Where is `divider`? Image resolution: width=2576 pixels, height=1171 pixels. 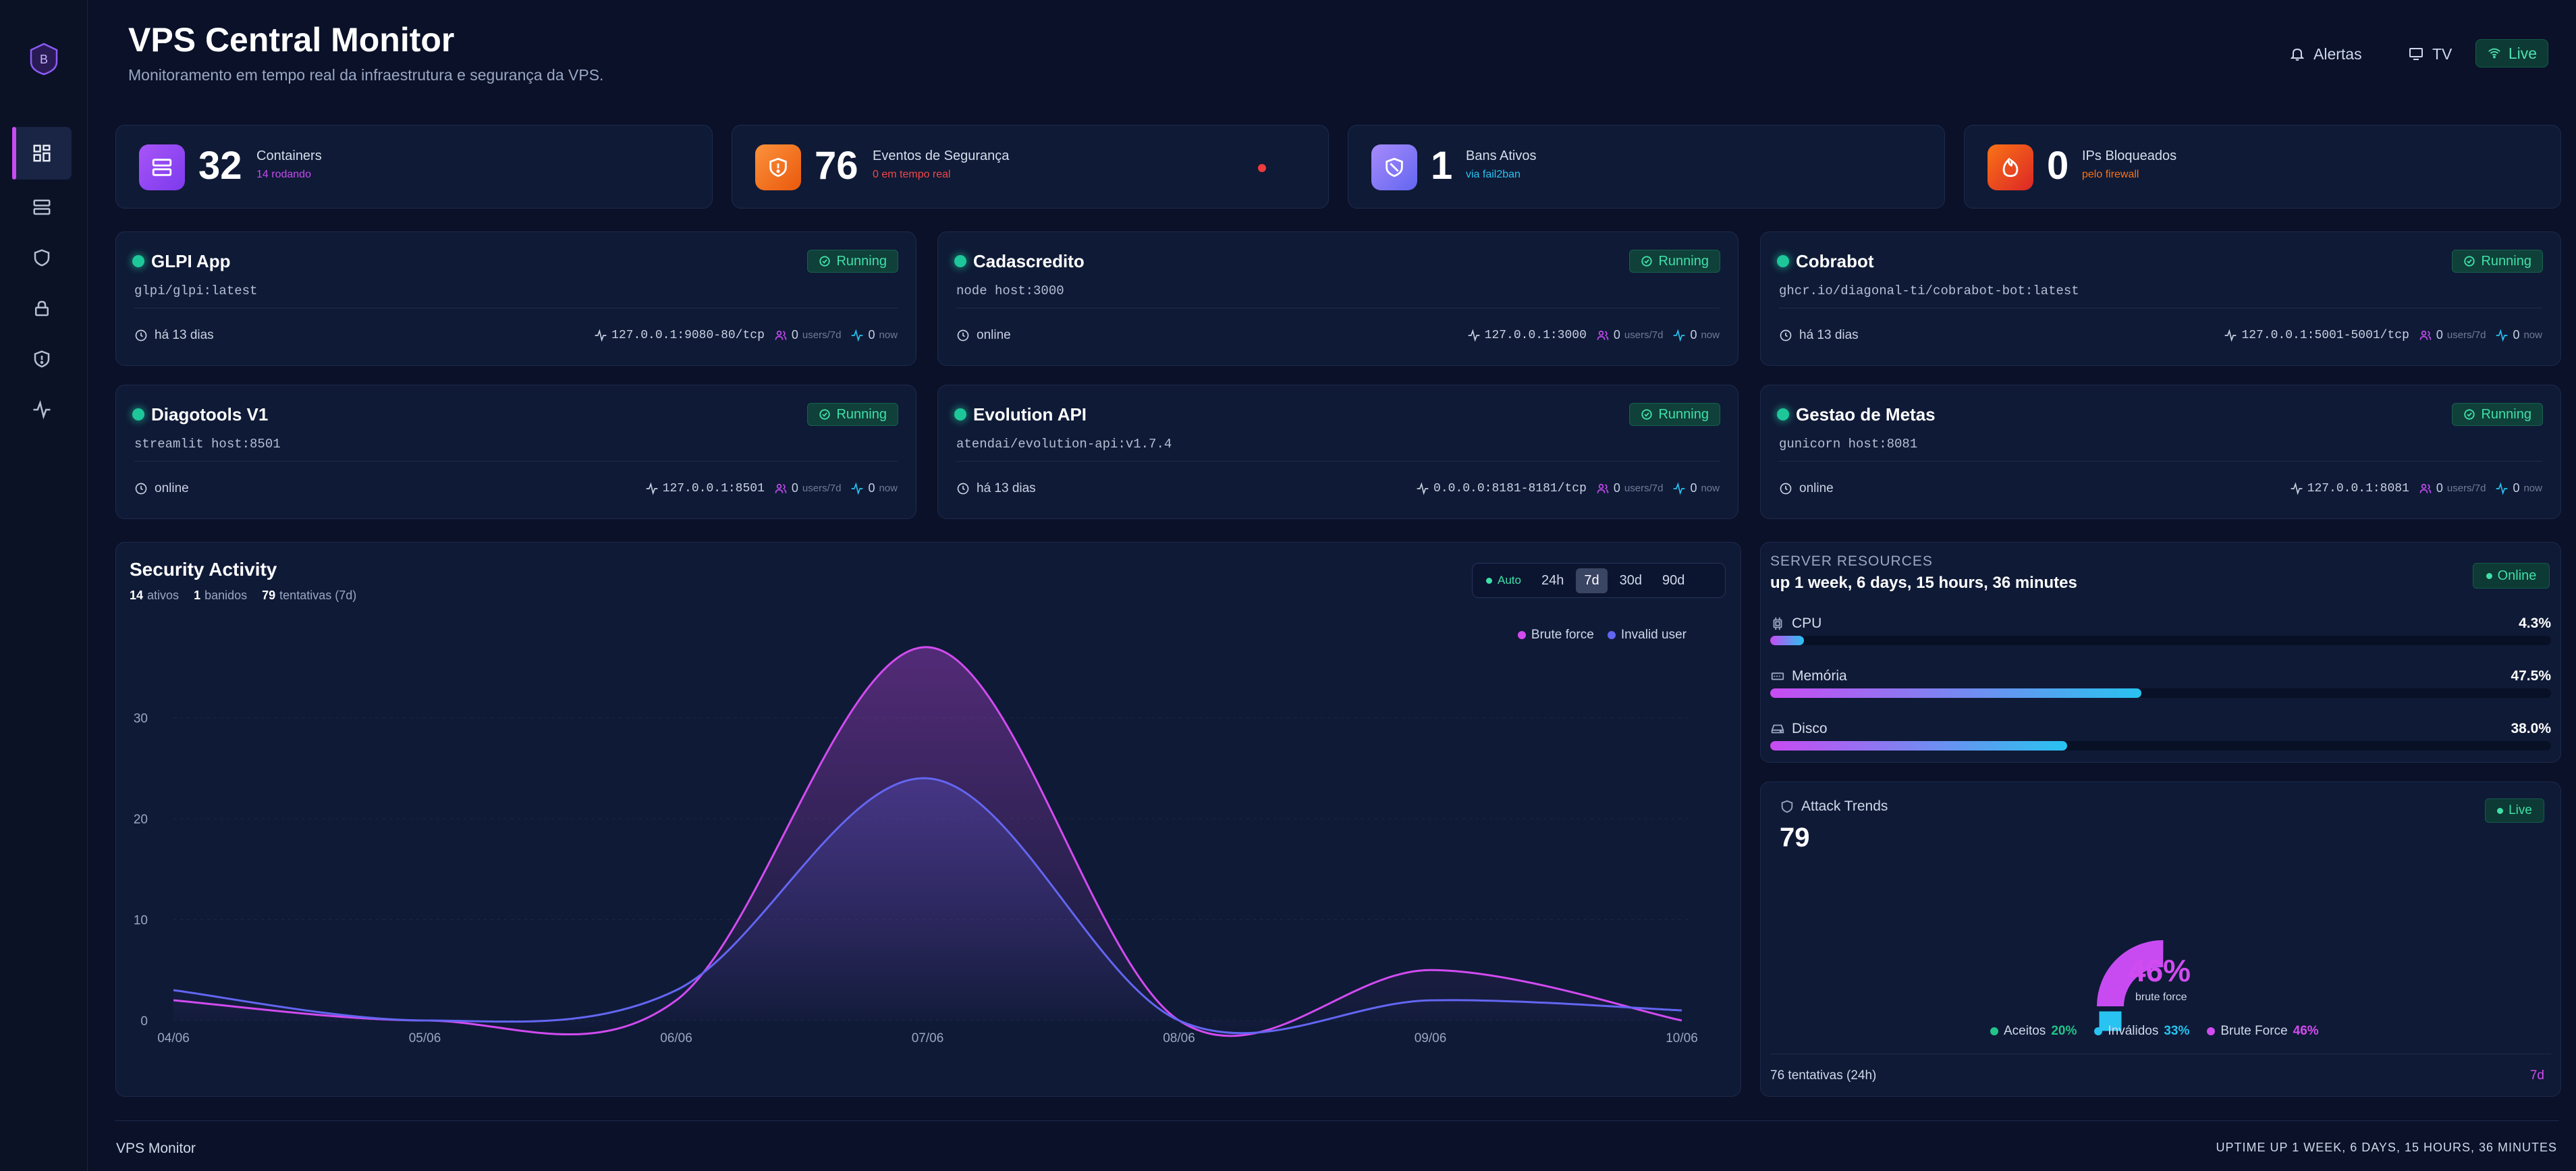 divider is located at coordinates (1338, 461).